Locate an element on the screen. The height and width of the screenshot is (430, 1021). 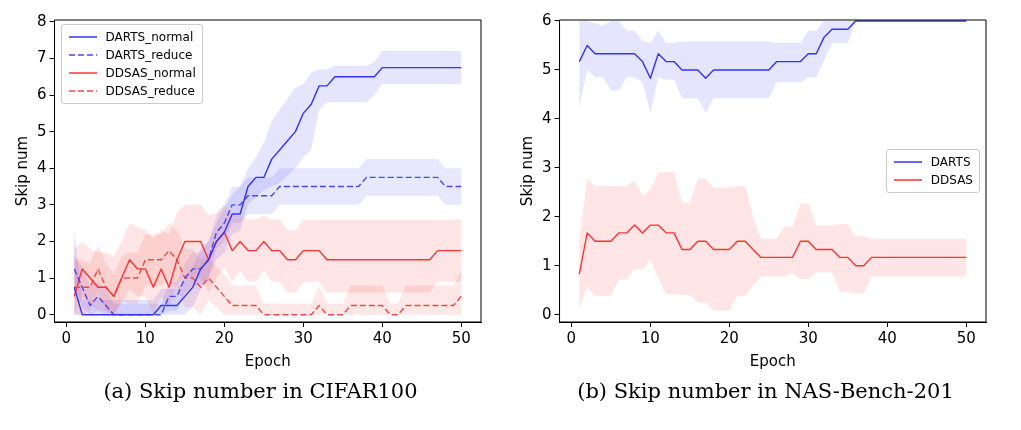
legend-label: DARTS_normal is located at coordinates (149, 37).